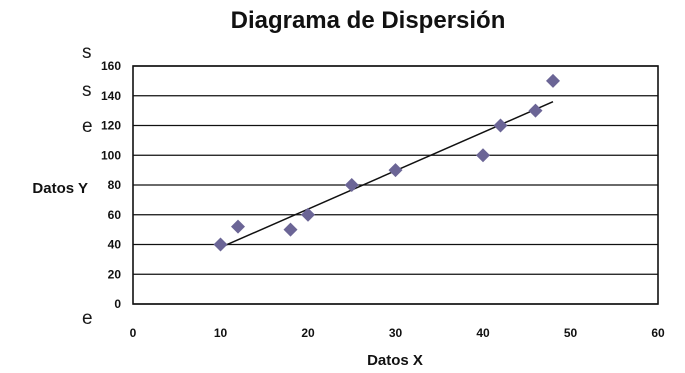 This screenshot has height=373, width=685. What do you see at coordinates (308, 333) in the screenshot?
I see `x-tick-label: 20` at bounding box center [308, 333].